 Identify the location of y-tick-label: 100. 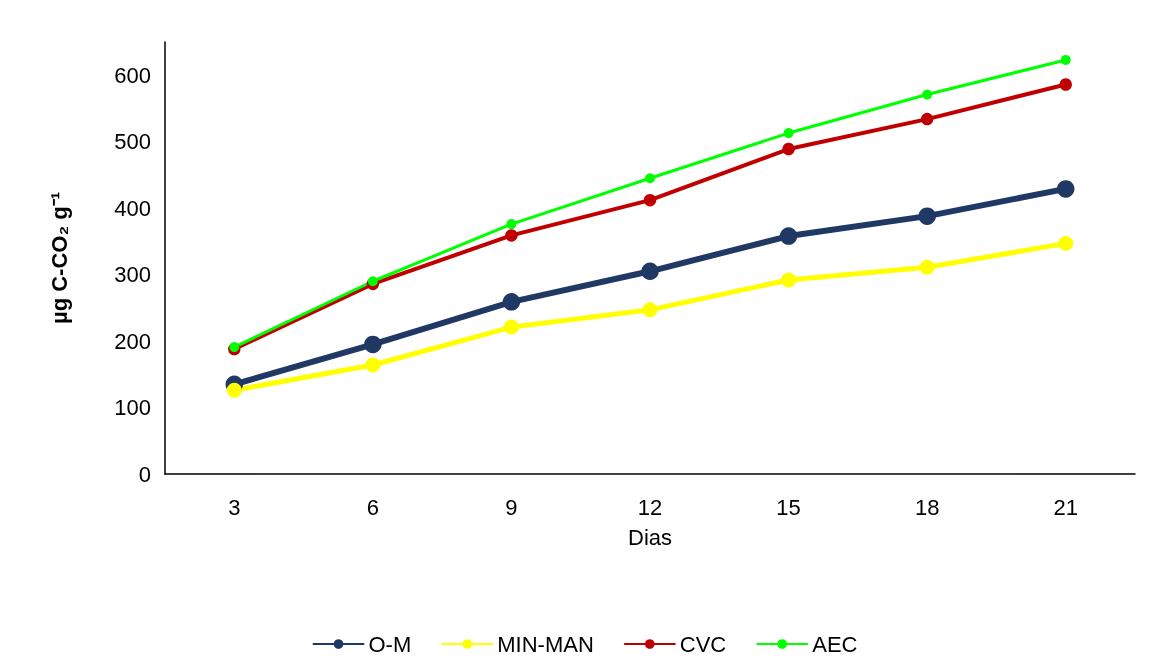
(132, 408).